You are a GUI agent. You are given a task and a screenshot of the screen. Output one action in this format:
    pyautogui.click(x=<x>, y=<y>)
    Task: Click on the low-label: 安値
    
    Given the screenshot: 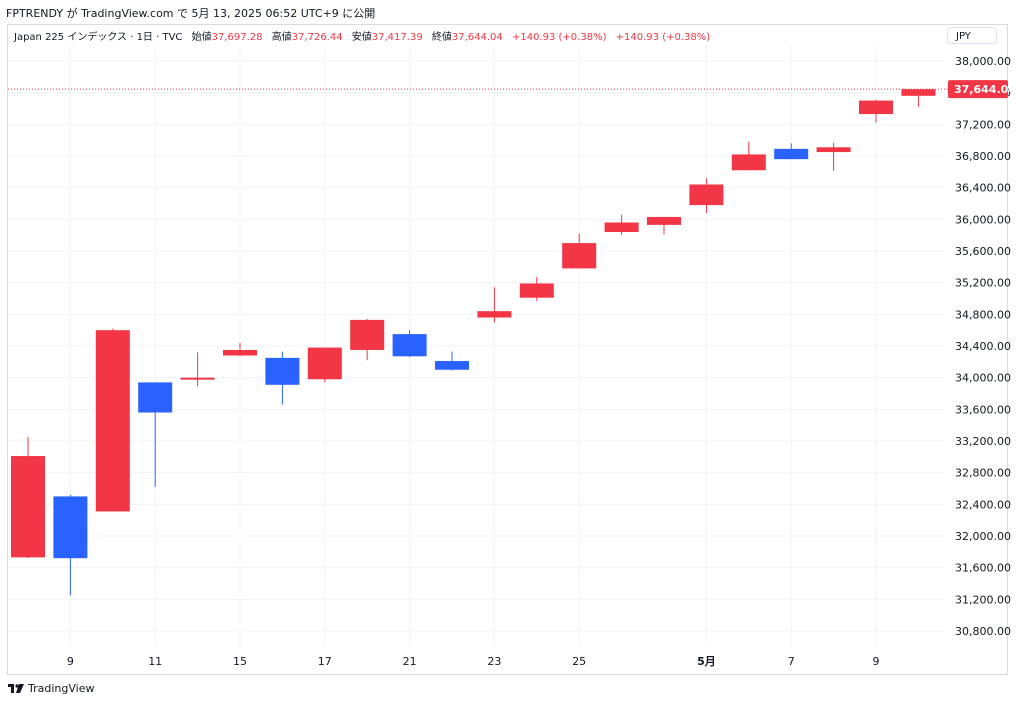 What is the action you would take?
    pyautogui.click(x=361, y=37)
    